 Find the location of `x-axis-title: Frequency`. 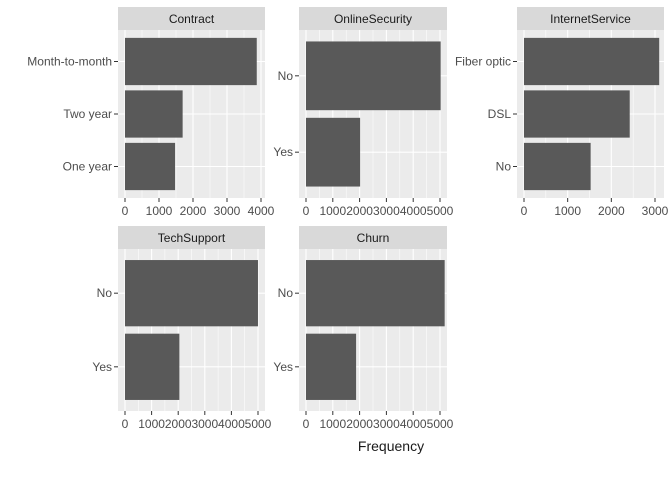

x-axis-title: Frequency is located at coordinates (391, 446).